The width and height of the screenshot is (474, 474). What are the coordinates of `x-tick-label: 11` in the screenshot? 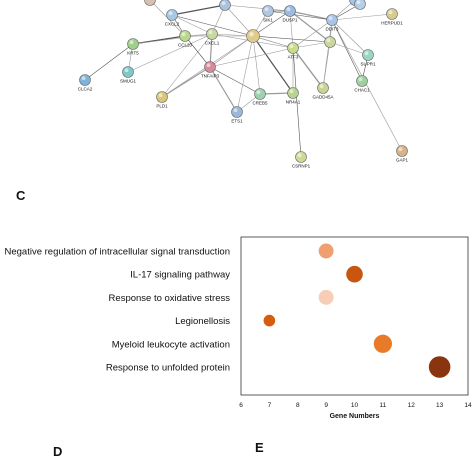 It's located at (383, 405).